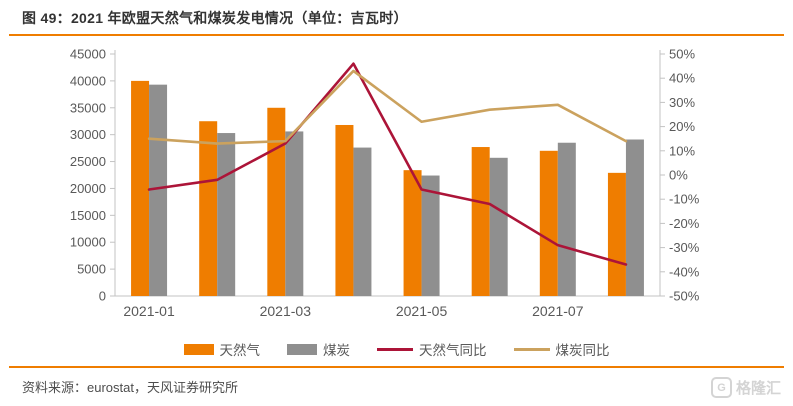 Image resolution: width=793 pixels, height=406 pixels. I want to click on y-axis-right-tick-label: 0%, so click(678, 175).